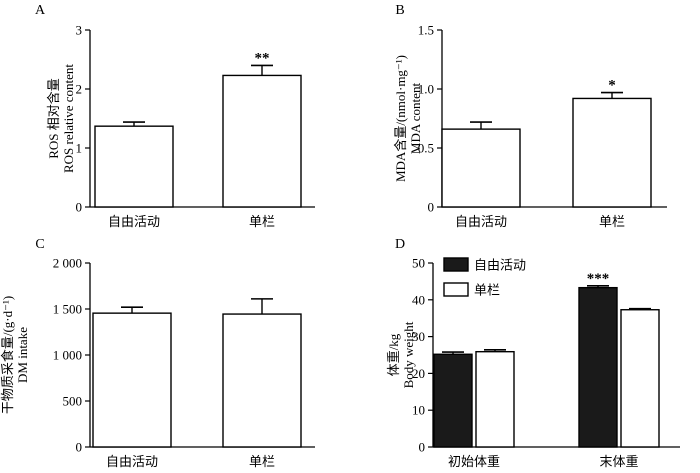 Image resolution: width=700 pixels, height=473 pixels. I want to click on y-axis-label-en: DM intake, so click(22, 355).